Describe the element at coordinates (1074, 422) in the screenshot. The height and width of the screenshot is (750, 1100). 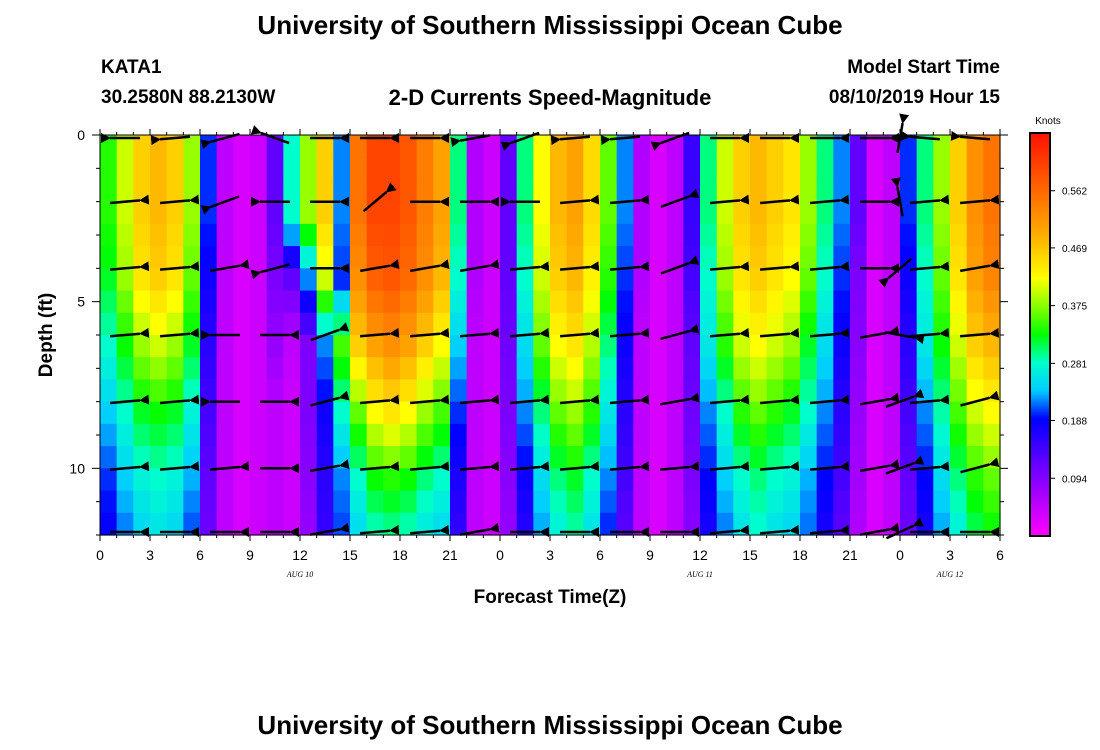
I see `colorbar-tick-label: 0.188` at that location.